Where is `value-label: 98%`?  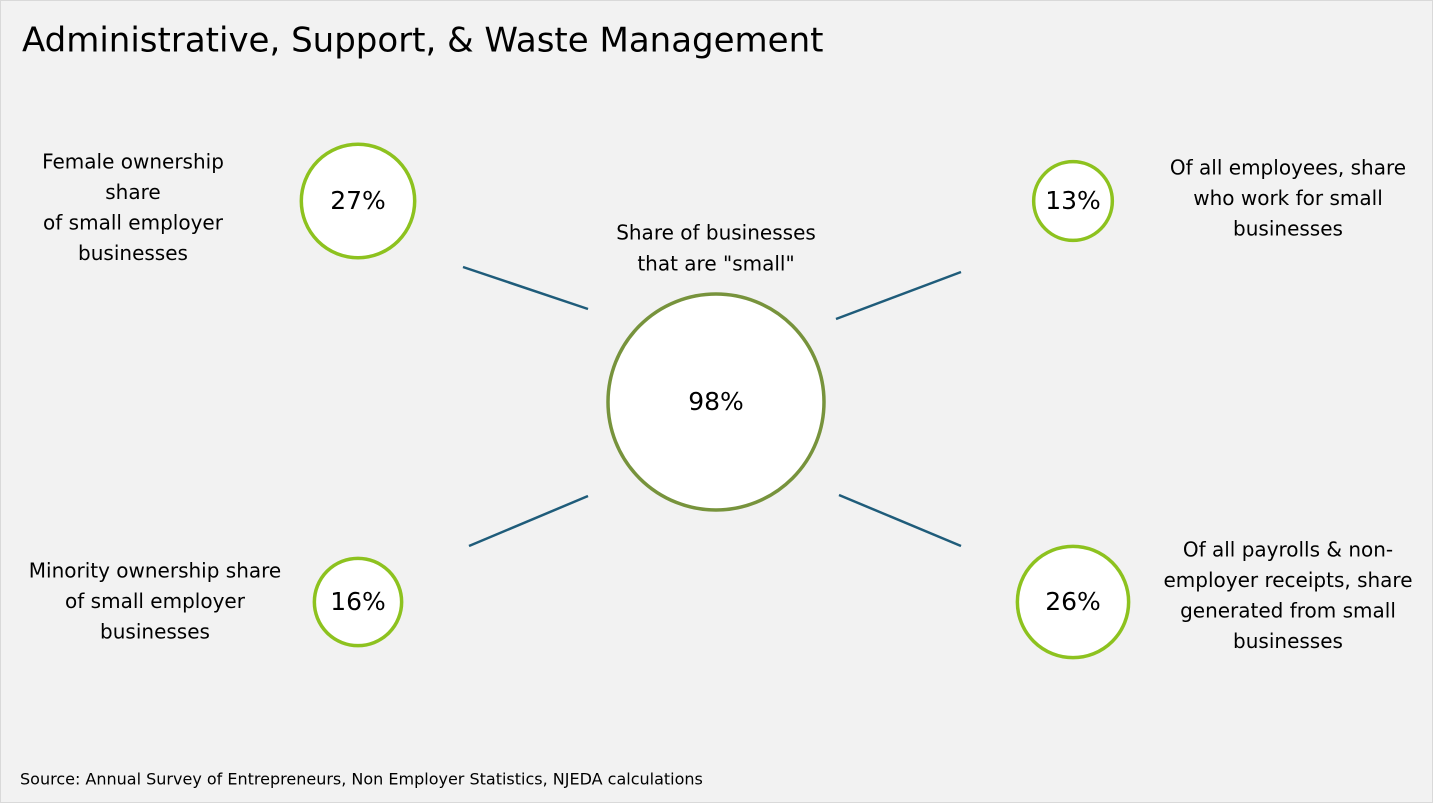
value-label: 98% is located at coordinates (716, 401).